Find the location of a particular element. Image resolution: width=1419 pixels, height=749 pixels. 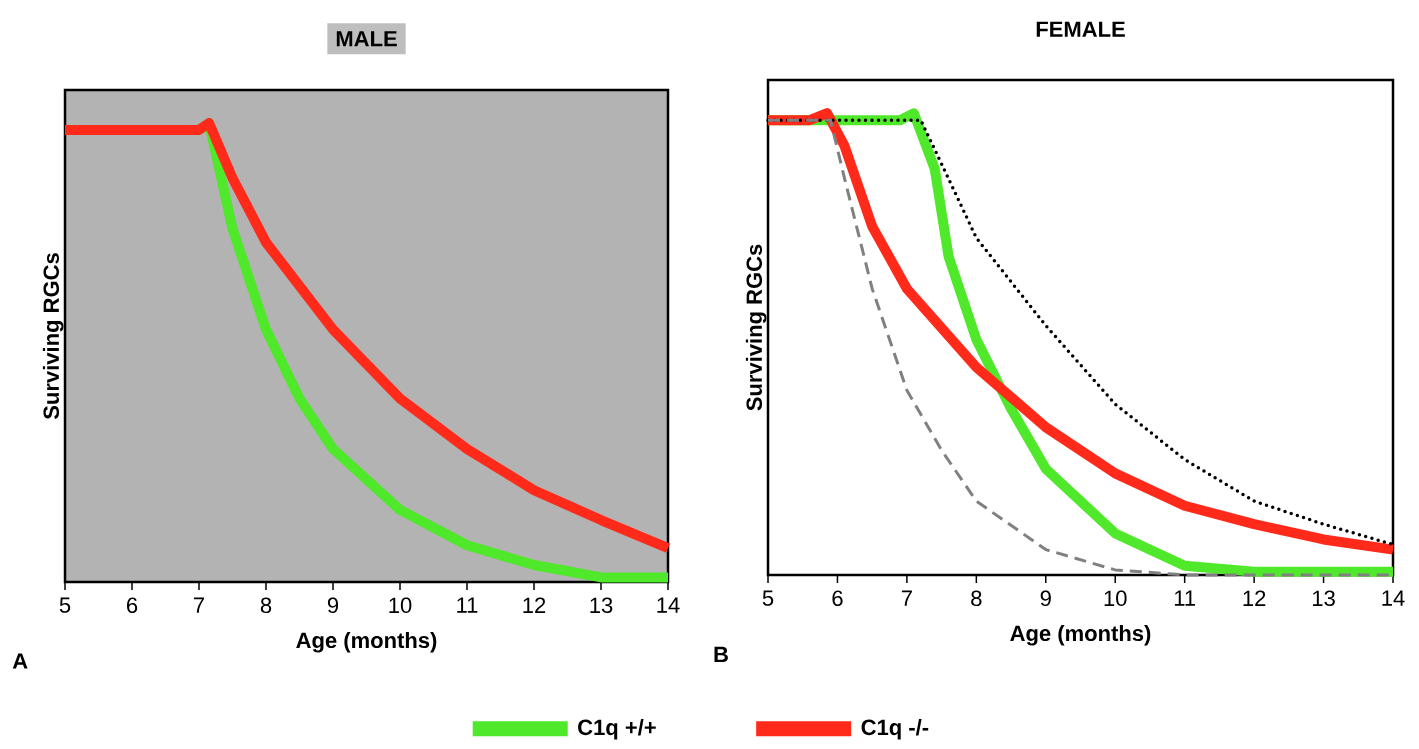

text: B is located at coordinates (721, 654).